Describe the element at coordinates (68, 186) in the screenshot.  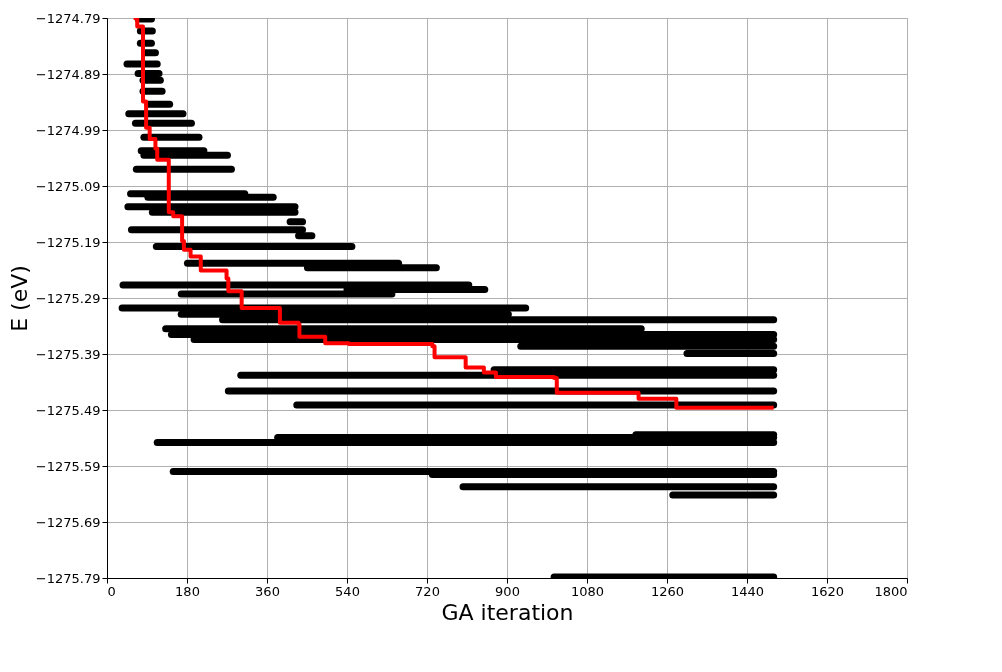
I see `y-tick-label: −1275.09` at that location.